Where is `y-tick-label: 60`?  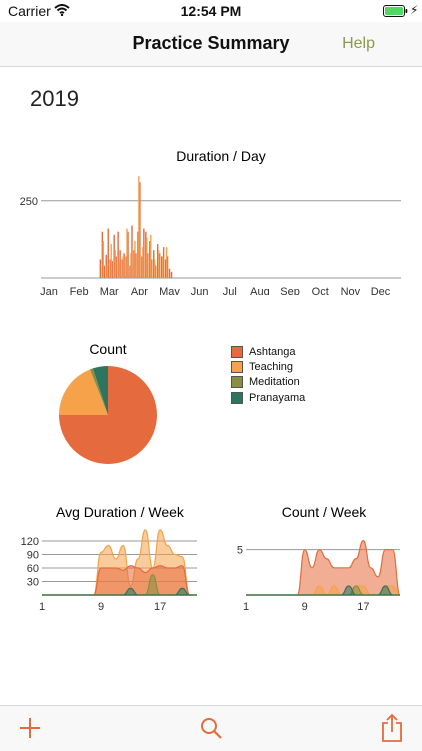
y-tick-label: 60 is located at coordinates (33, 569).